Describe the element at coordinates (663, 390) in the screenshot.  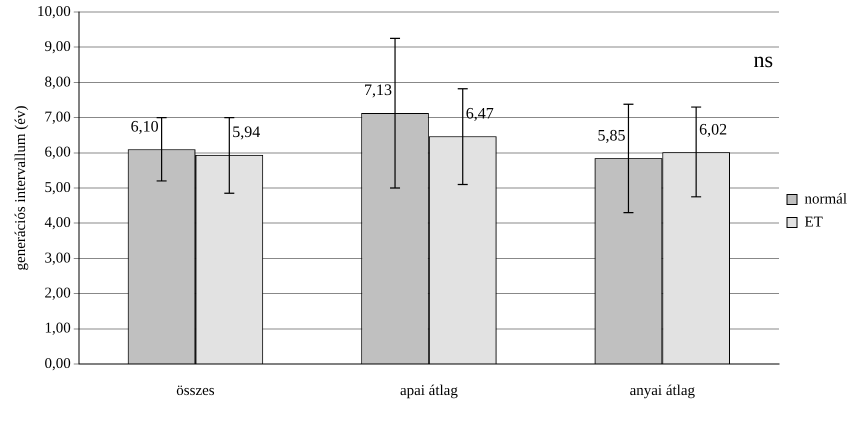
I see `x-tick-label: anyai átlag` at that location.